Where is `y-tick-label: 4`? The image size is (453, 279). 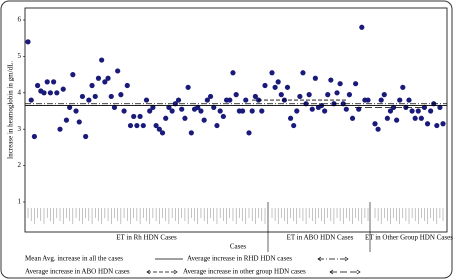
y-tick-label: 4 is located at coordinates (20, 92).